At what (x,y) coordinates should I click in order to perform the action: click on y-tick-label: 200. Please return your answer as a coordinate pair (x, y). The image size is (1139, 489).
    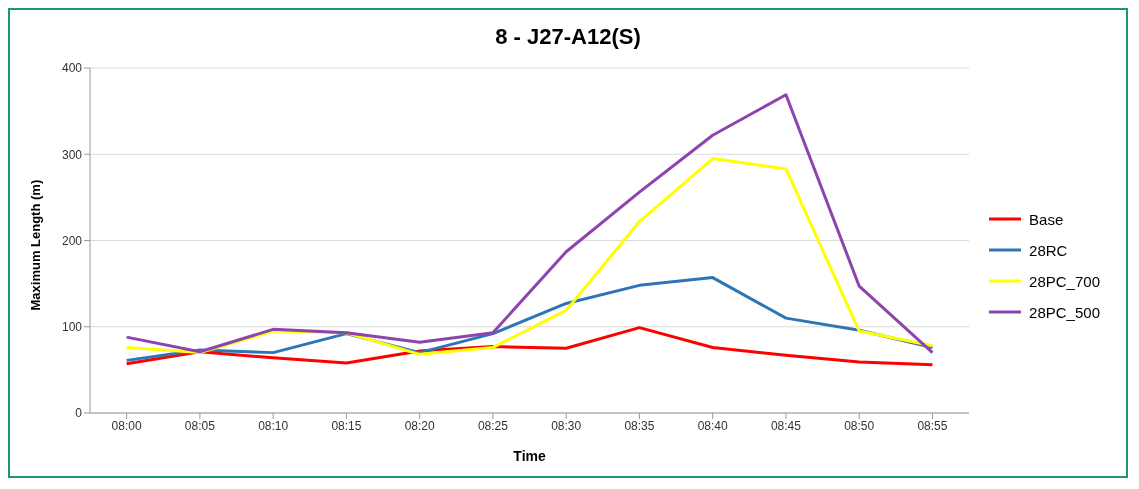
    Looking at the image, I should click on (72, 240).